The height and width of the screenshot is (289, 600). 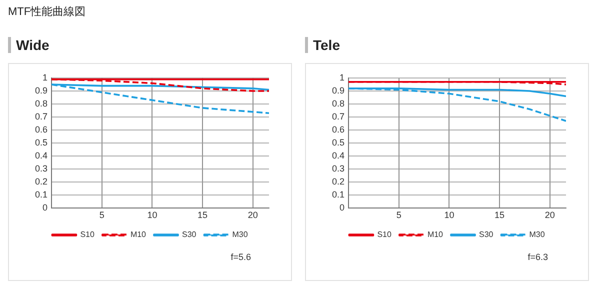 What do you see at coordinates (538, 257) in the screenshot?
I see `text: f=6.3` at bounding box center [538, 257].